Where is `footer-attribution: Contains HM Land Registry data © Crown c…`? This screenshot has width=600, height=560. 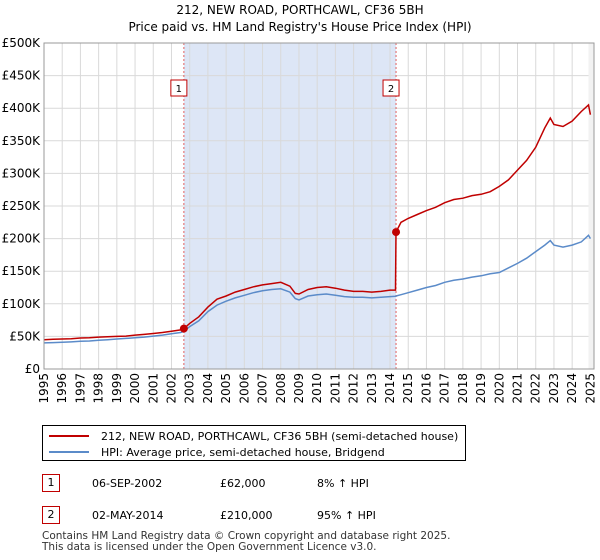
footer-attribution: Contains HM Land Registry data © Crown c… is located at coordinates (246, 542).